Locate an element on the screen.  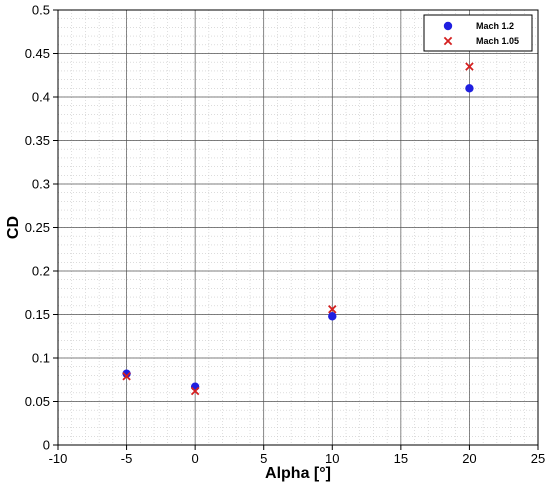
legend-label: Mach 1.05 is located at coordinates (497, 41).